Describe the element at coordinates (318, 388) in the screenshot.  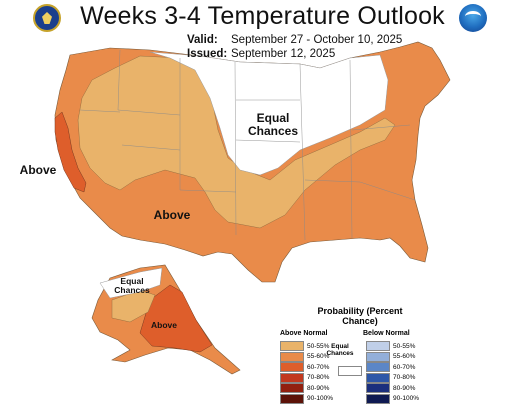
I see `legend-above-label: 80-90%` at that location.